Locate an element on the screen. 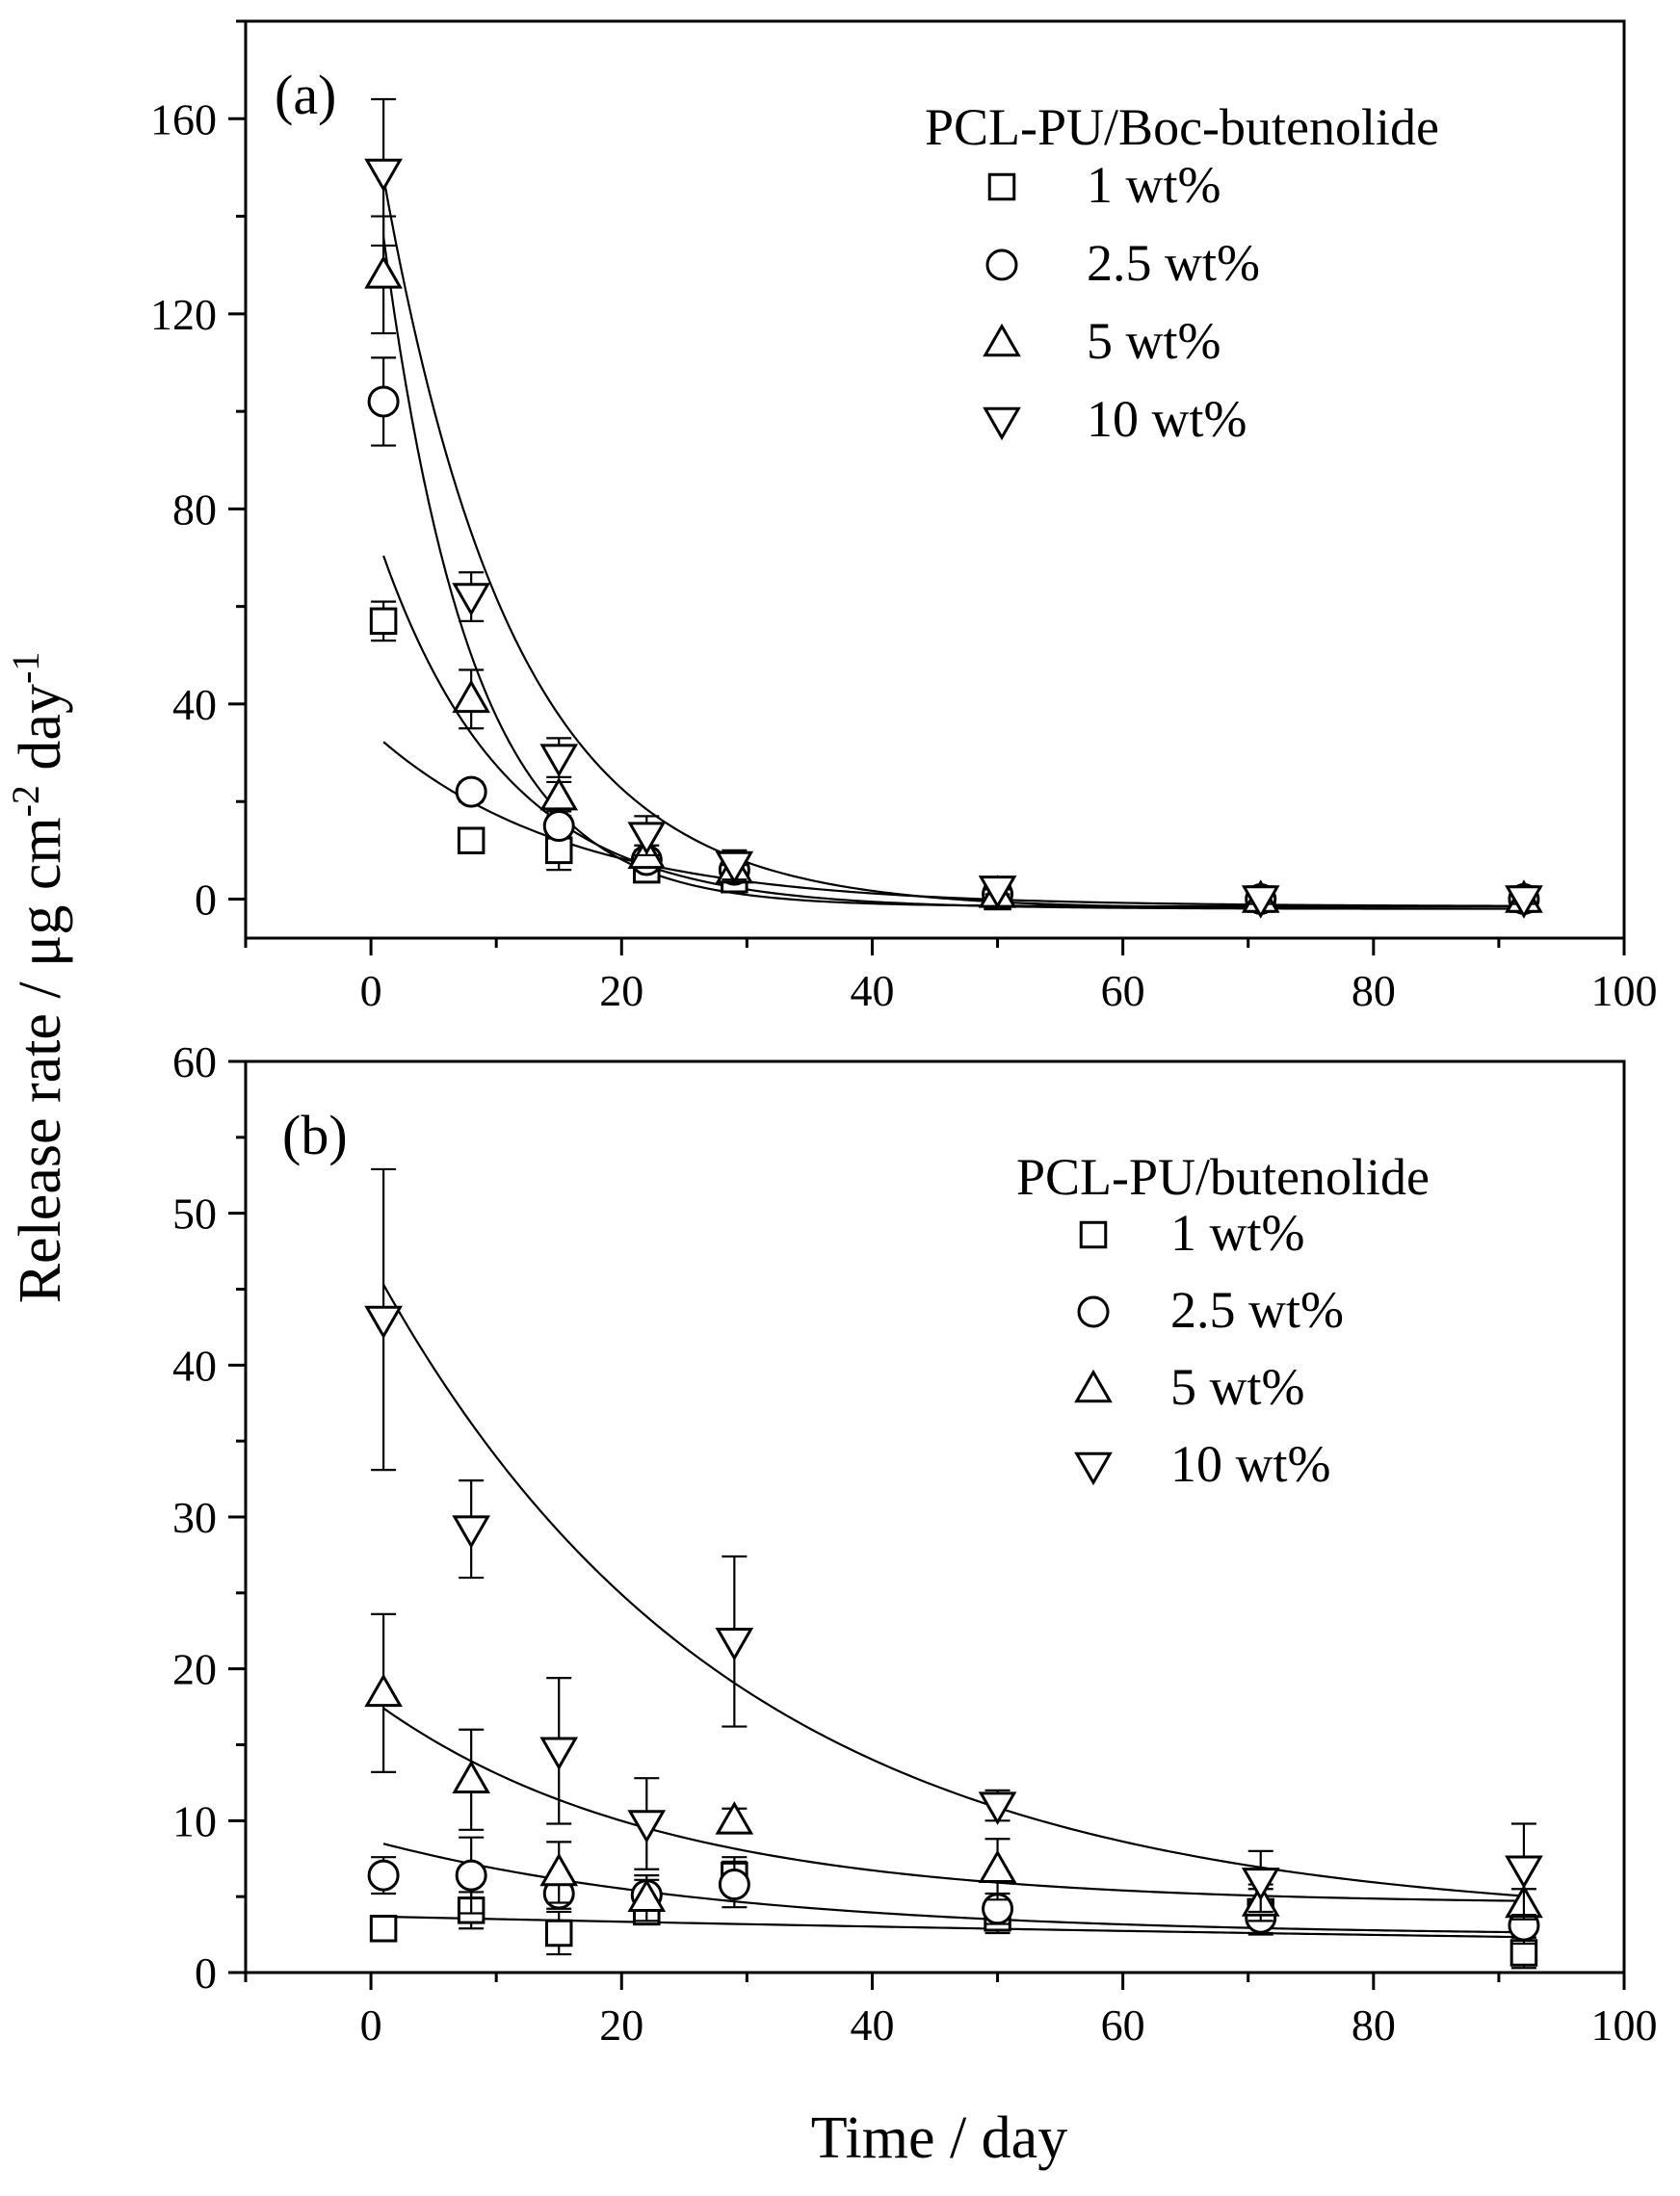 Image resolution: width=1680 pixels, height=2196 pixels. panel-a-label: (a) is located at coordinates (306, 95).